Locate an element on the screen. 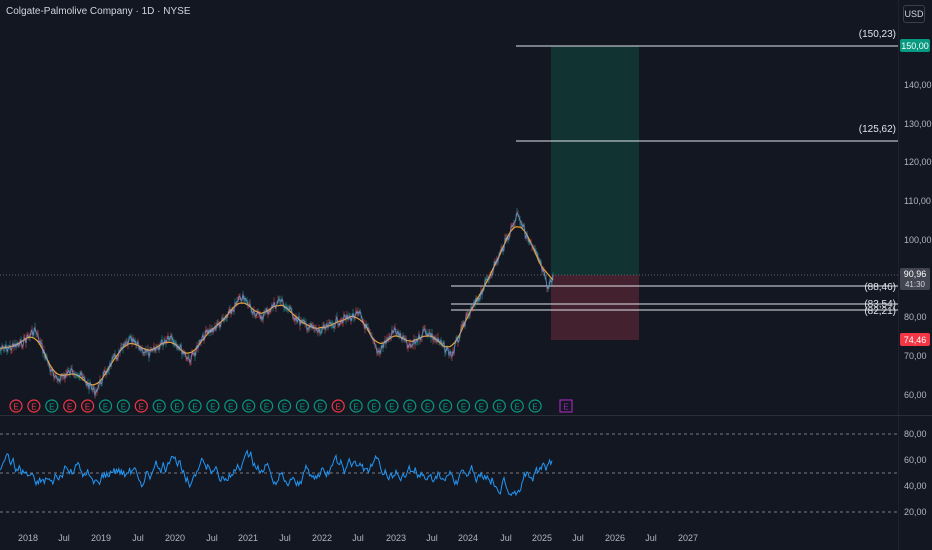 The height and width of the screenshot is (550, 932). price-tick: 60,00 is located at coordinates (915, 395).